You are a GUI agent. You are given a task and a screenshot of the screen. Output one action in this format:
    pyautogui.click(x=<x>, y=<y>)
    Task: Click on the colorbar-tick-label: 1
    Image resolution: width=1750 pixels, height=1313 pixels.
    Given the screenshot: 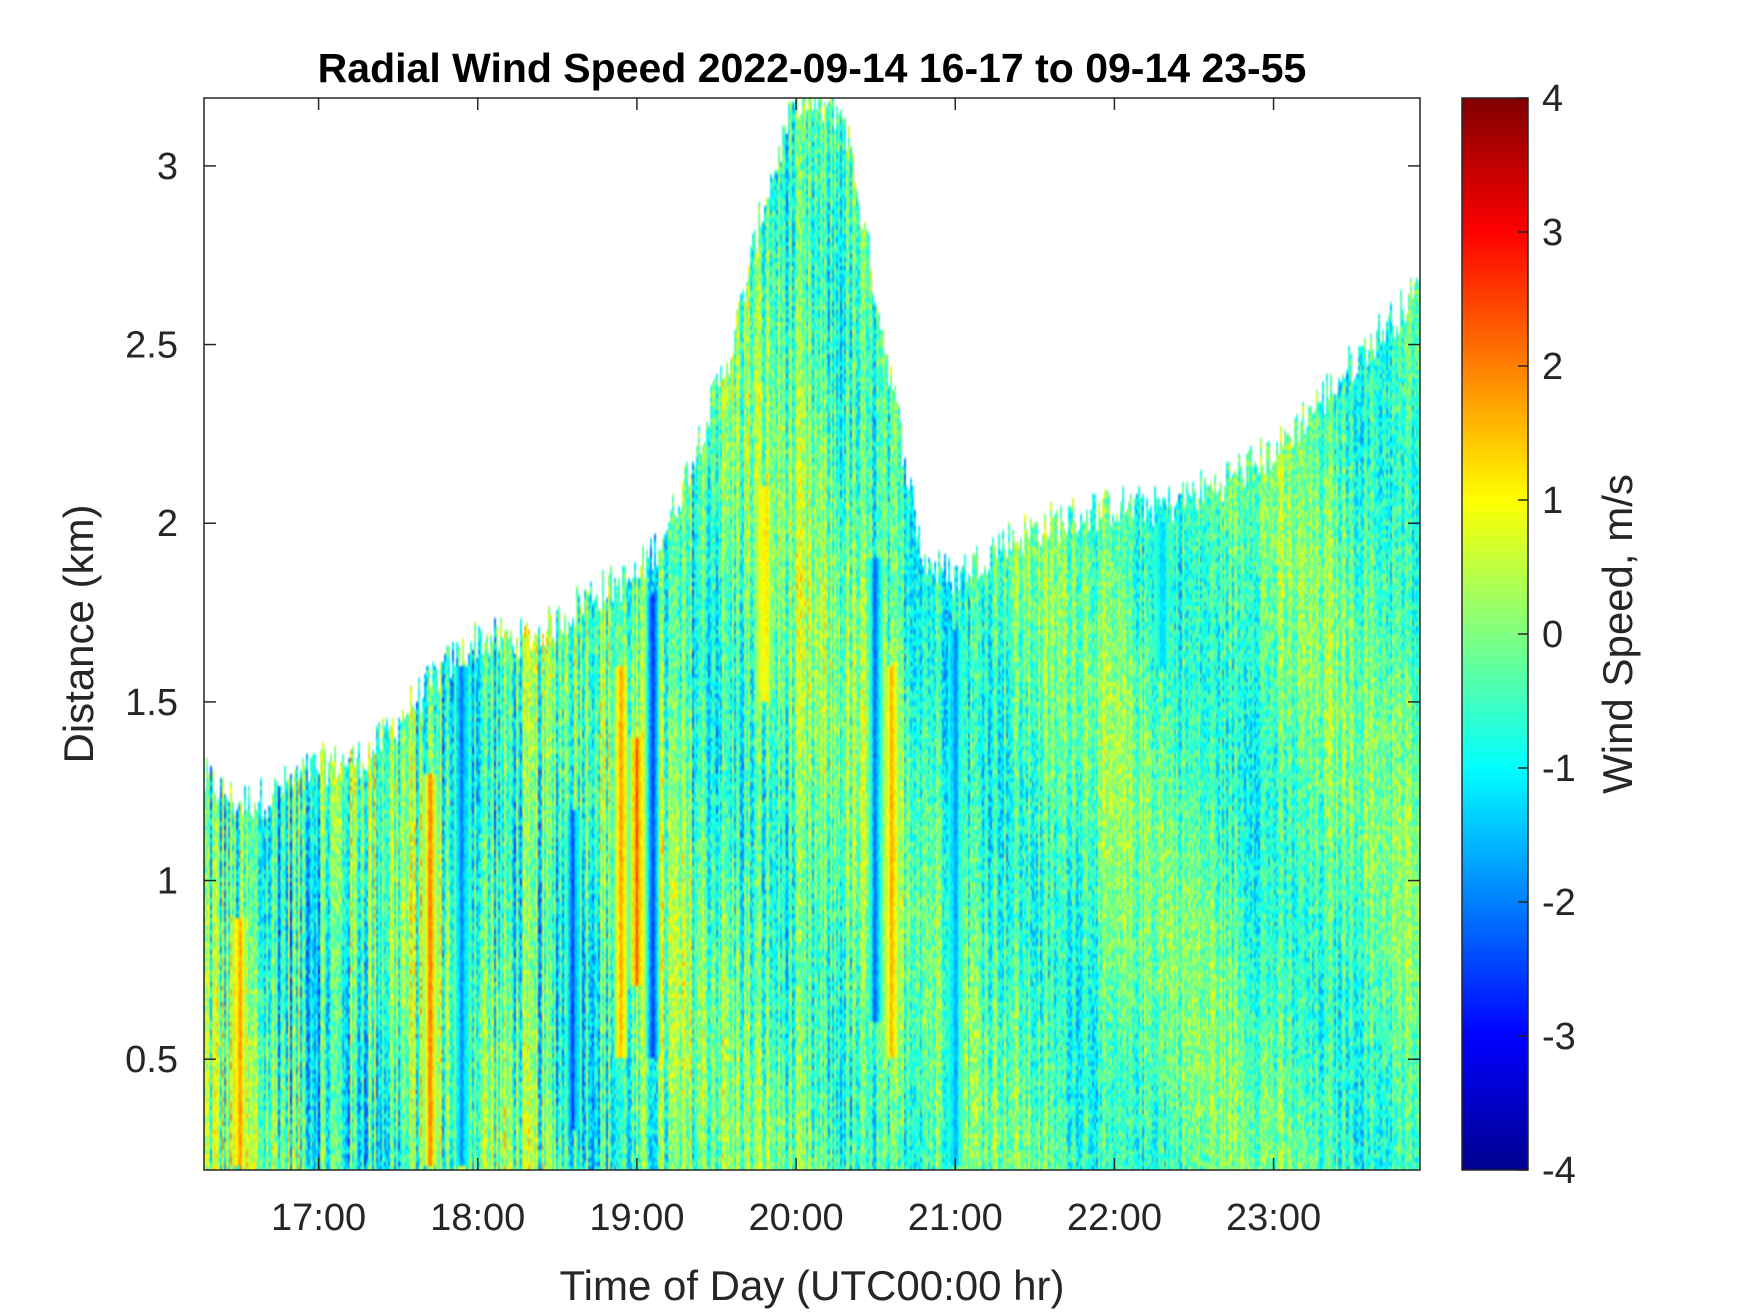 What is the action you would take?
    pyautogui.click(x=1552, y=501)
    